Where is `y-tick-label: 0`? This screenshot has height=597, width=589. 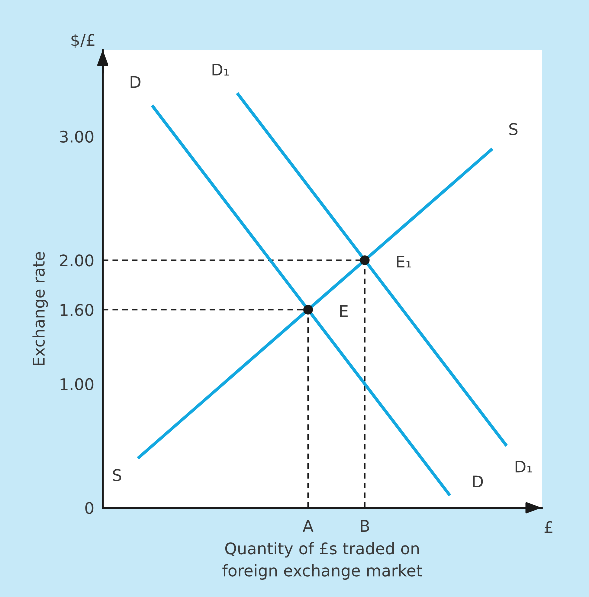 y-tick-label: 0 is located at coordinates (90, 508).